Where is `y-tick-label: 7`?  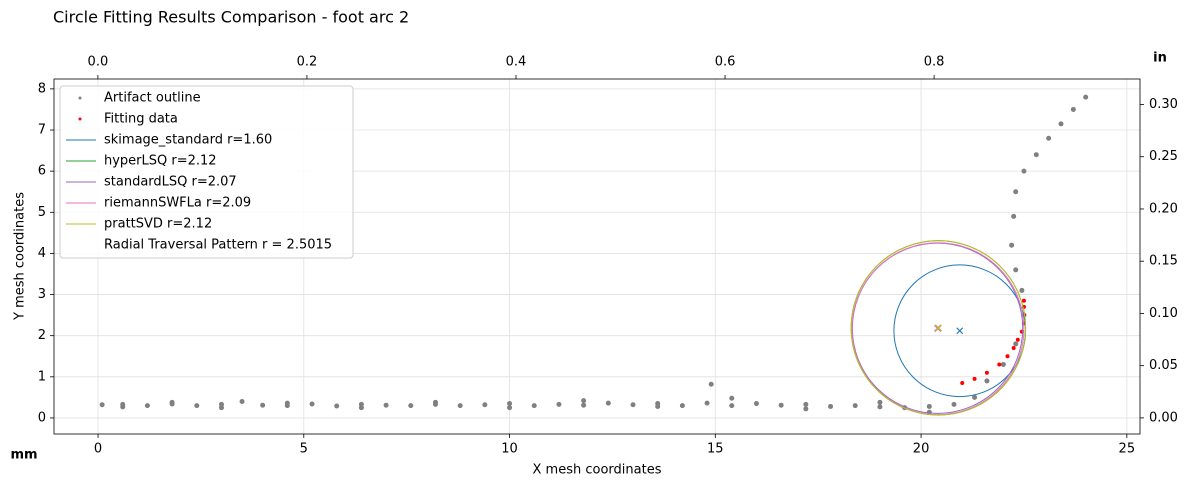 y-tick-label: 7 is located at coordinates (42, 130).